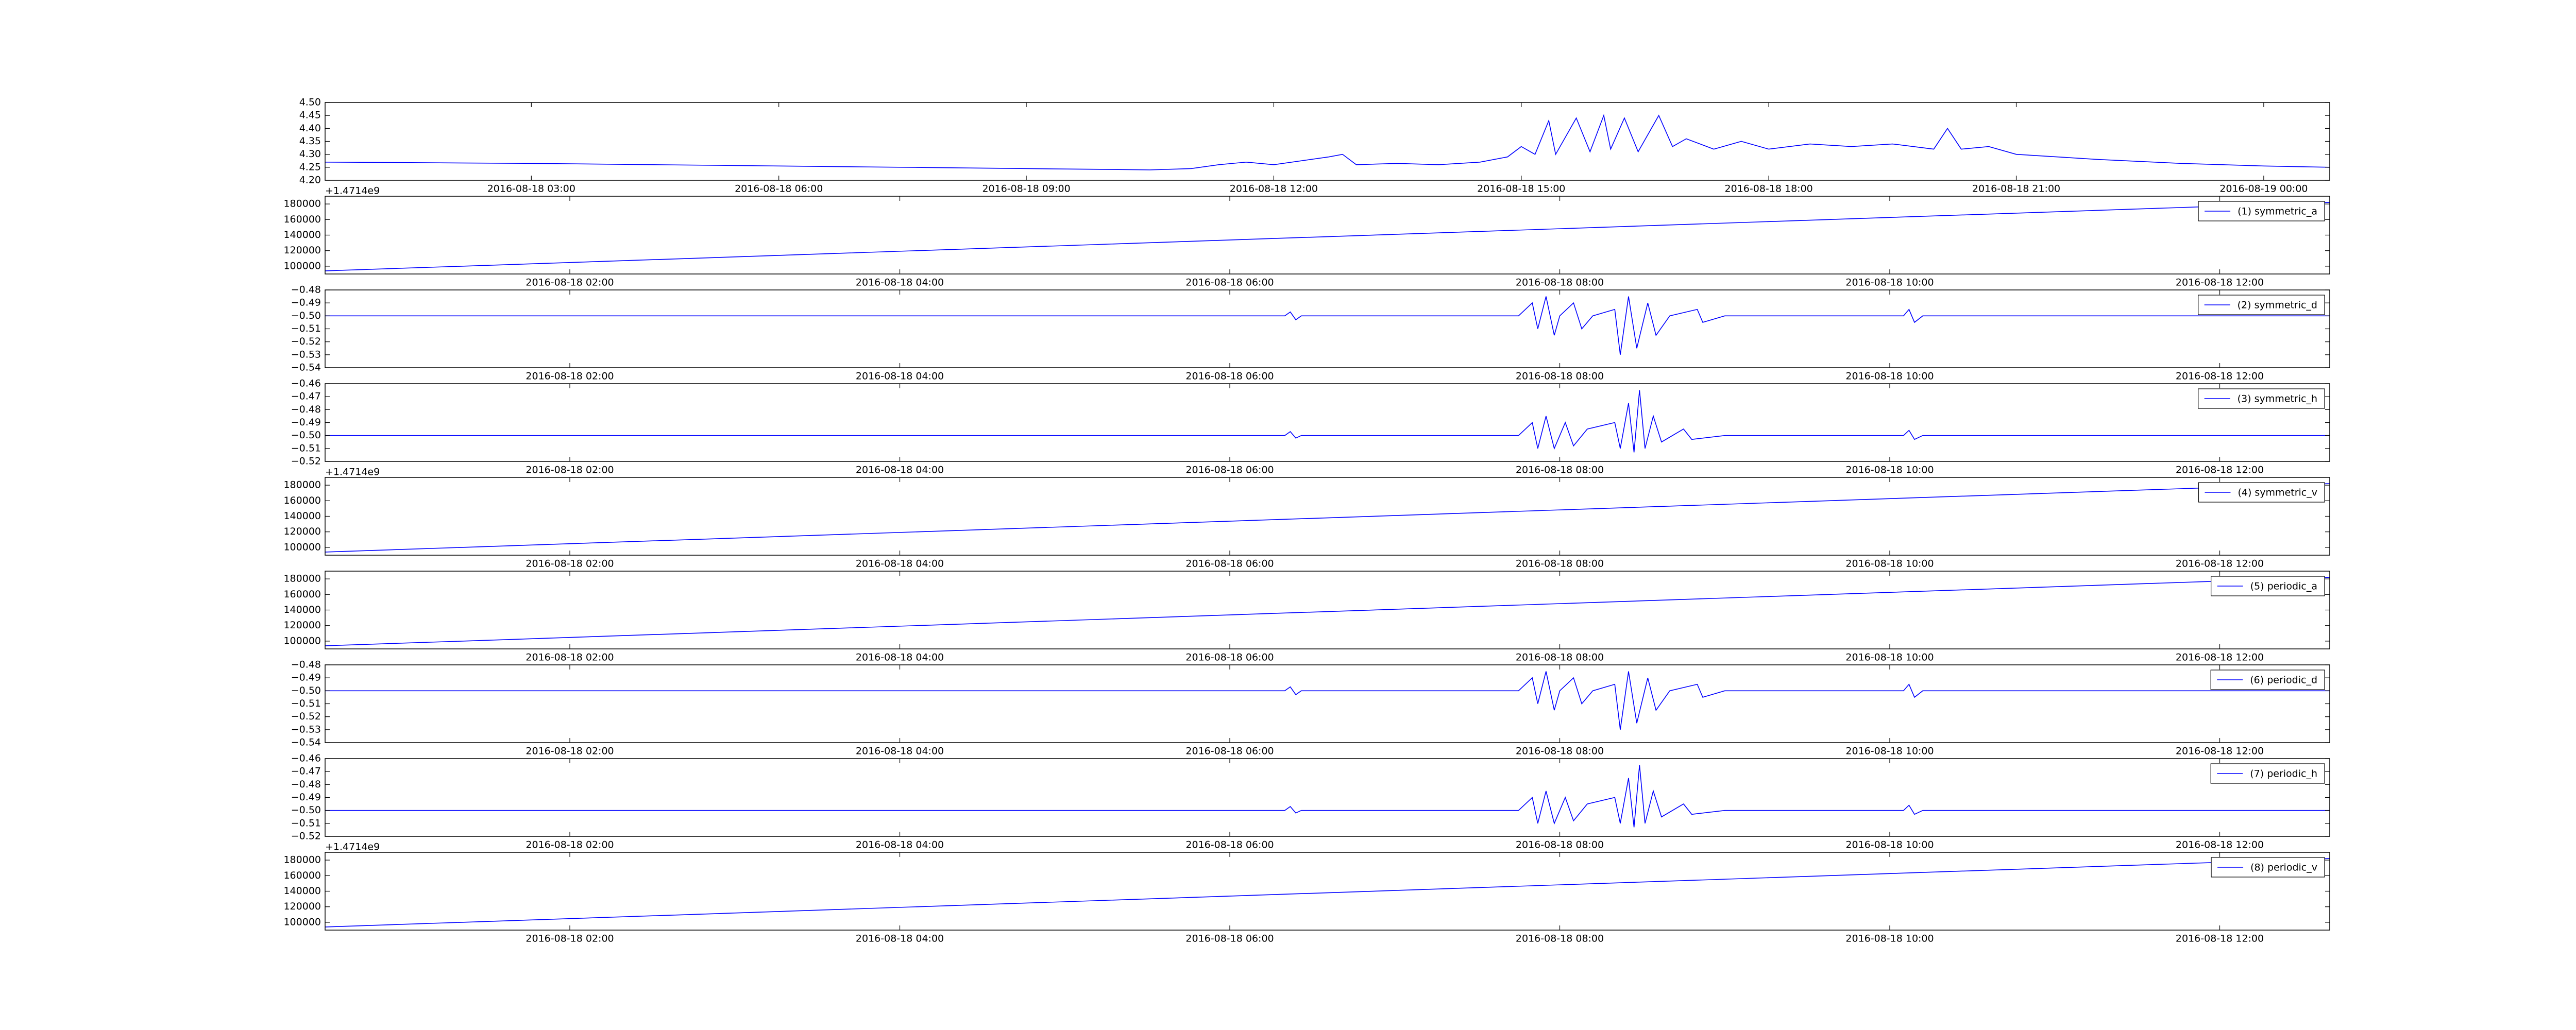 The image size is (2576, 1030). I want to click on legend: (6) periodic_d, so click(2267, 680).